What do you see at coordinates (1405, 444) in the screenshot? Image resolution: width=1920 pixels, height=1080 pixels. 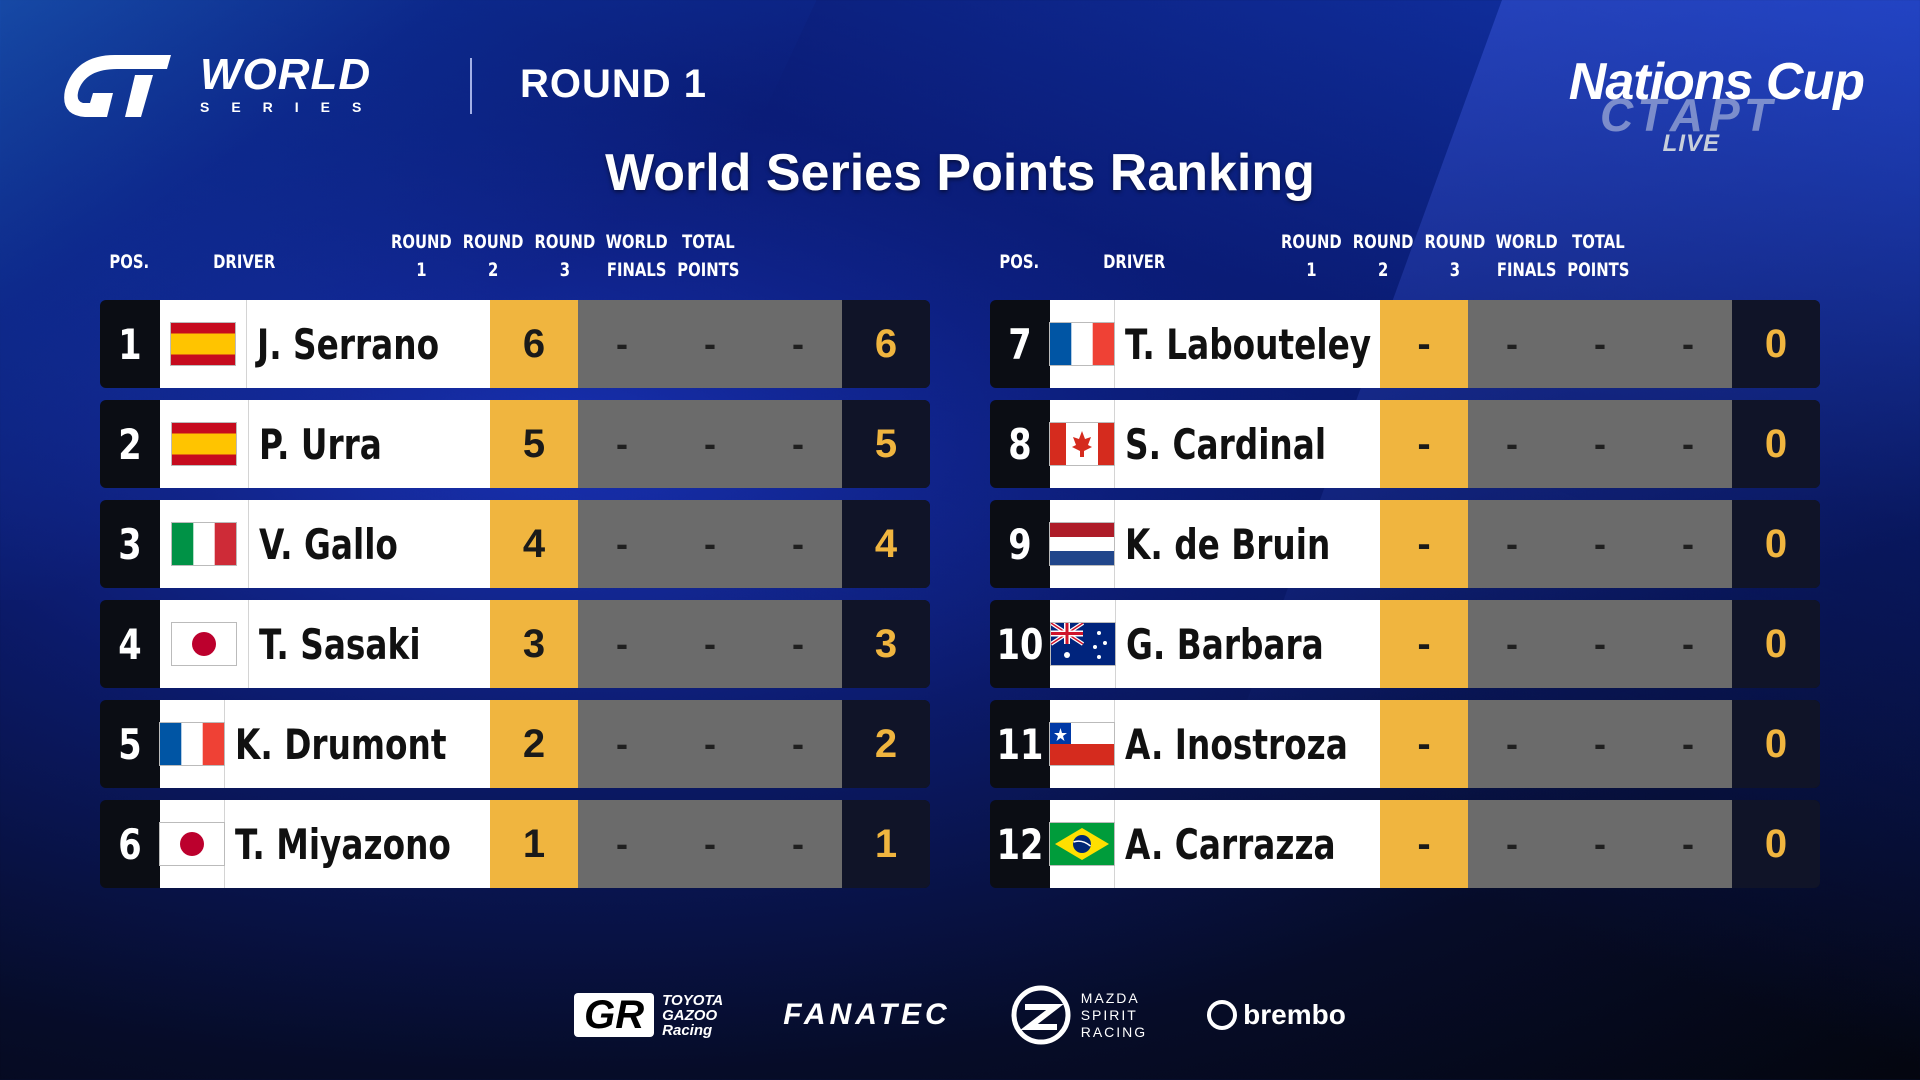 I see `table-row: 8 S. Cardinal - - - - 0` at bounding box center [1405, 444].